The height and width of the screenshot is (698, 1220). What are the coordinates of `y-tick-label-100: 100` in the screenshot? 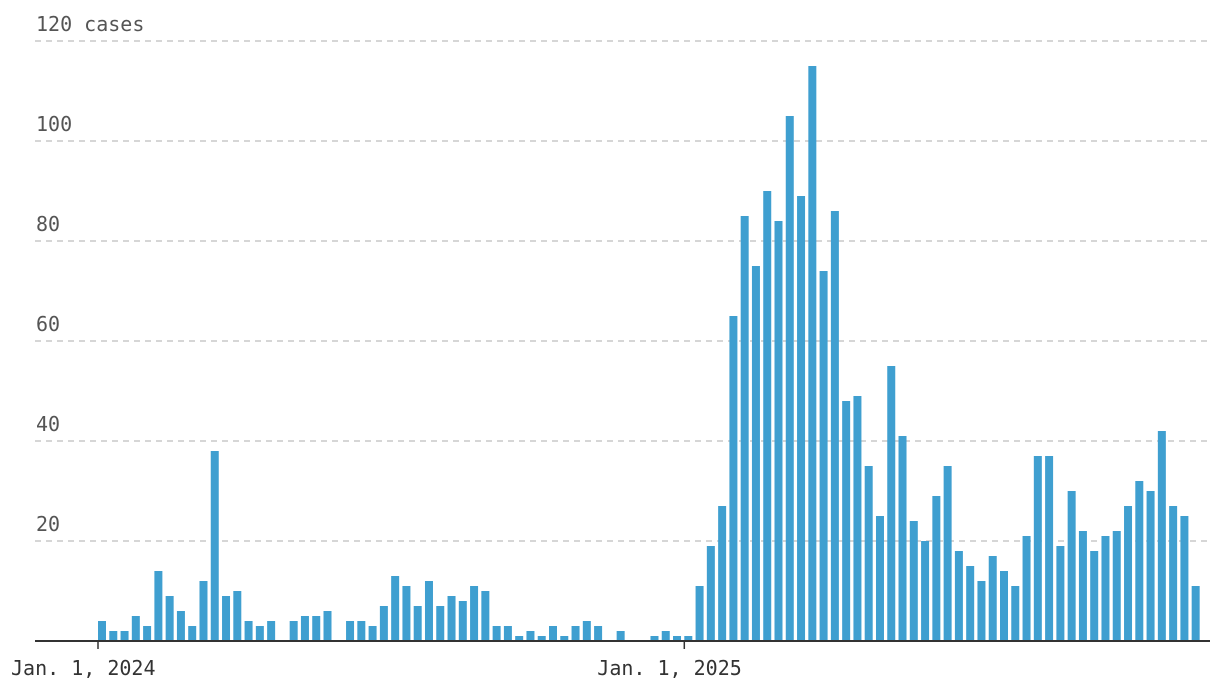 It's located at (54, 124).